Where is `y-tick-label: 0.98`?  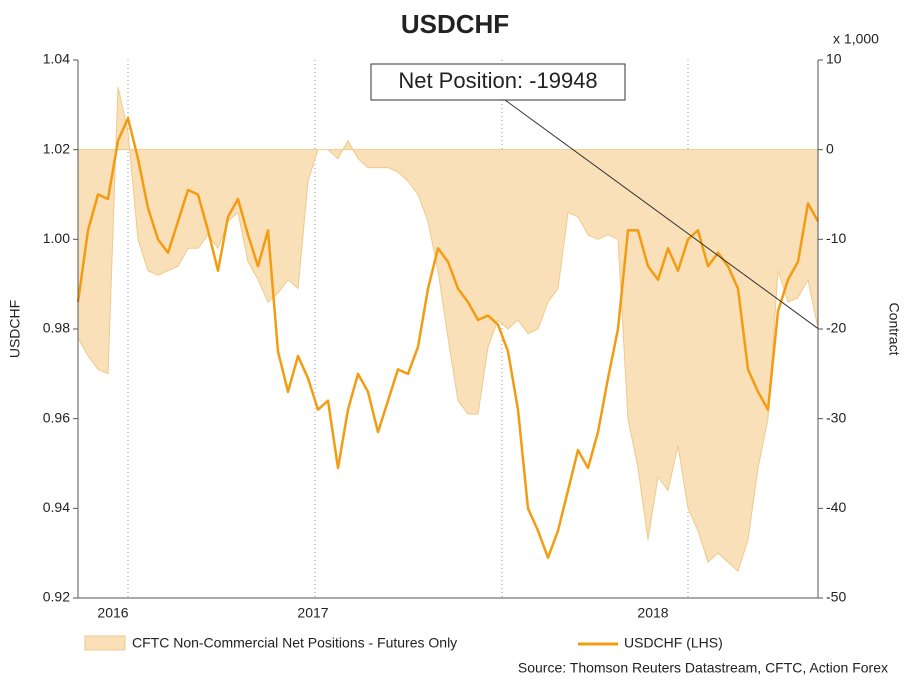 y-tick-label: 0.98 is located at coordinates (56, 328).